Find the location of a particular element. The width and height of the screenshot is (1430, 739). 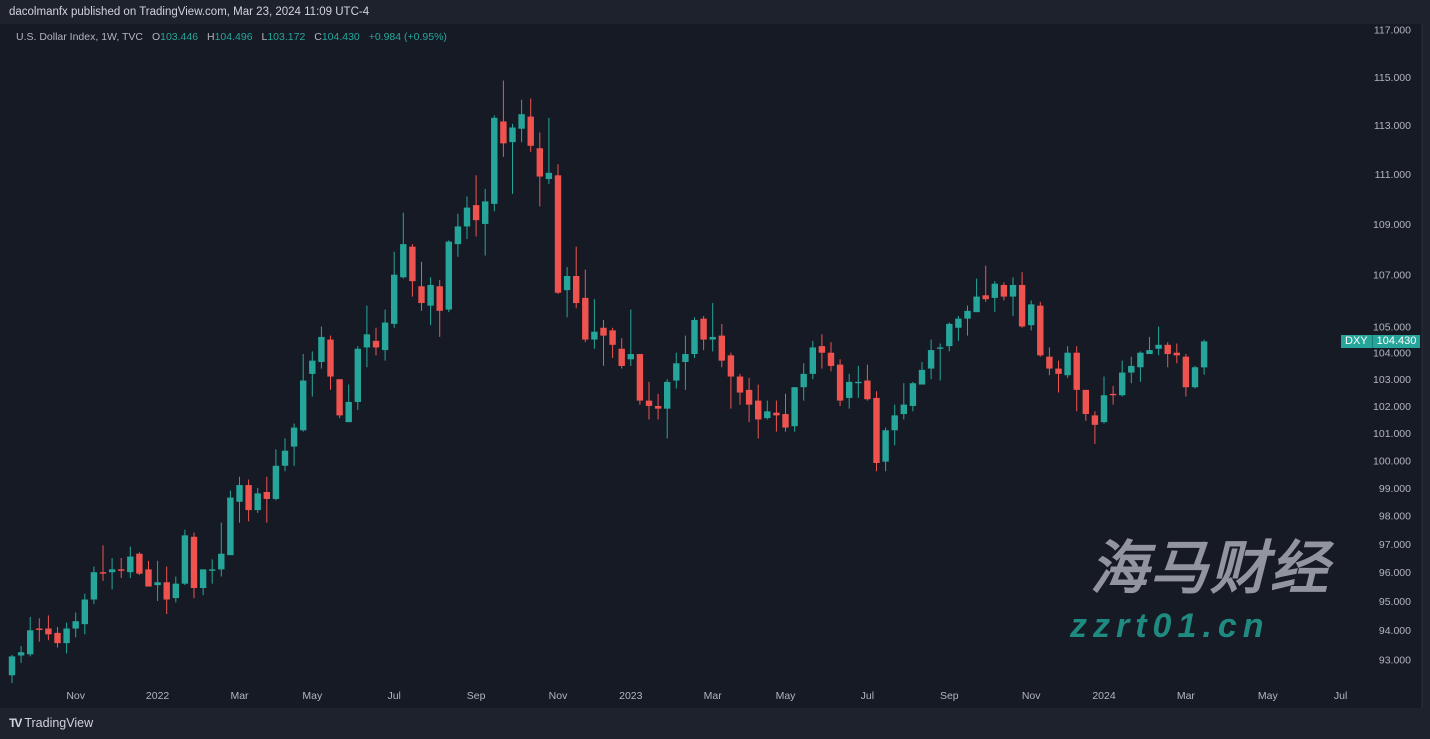

time-tick-label: Mar is located at coordinates (713, 696).